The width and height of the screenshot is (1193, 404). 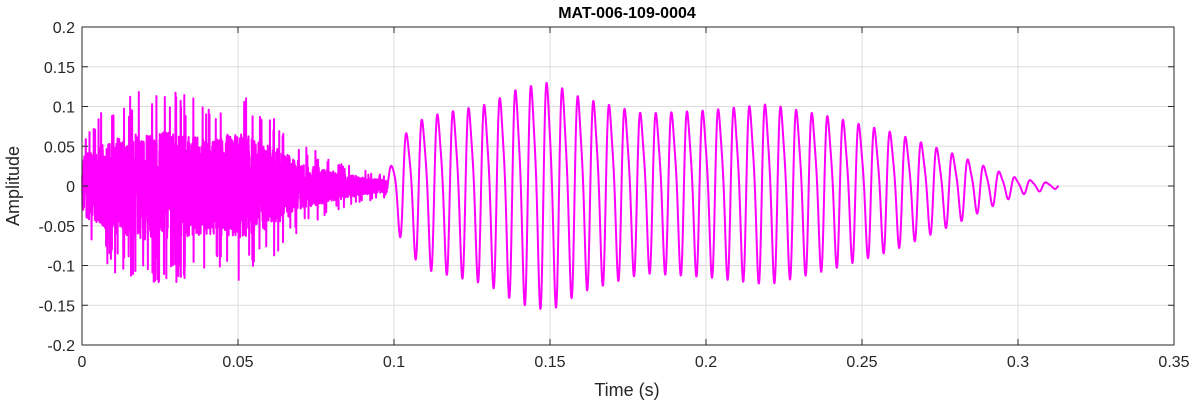 What do you see at coordinates (861, 362) in the screenshot?
I see `x-tick-label: 0.25` at bounding box center [861, 362].